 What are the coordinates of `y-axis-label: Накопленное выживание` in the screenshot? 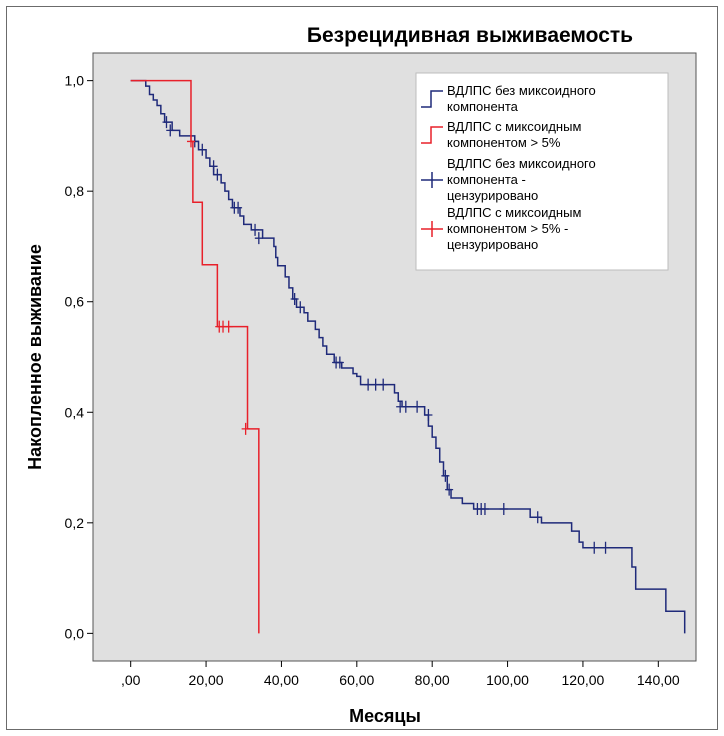 It's located at (35, 357).